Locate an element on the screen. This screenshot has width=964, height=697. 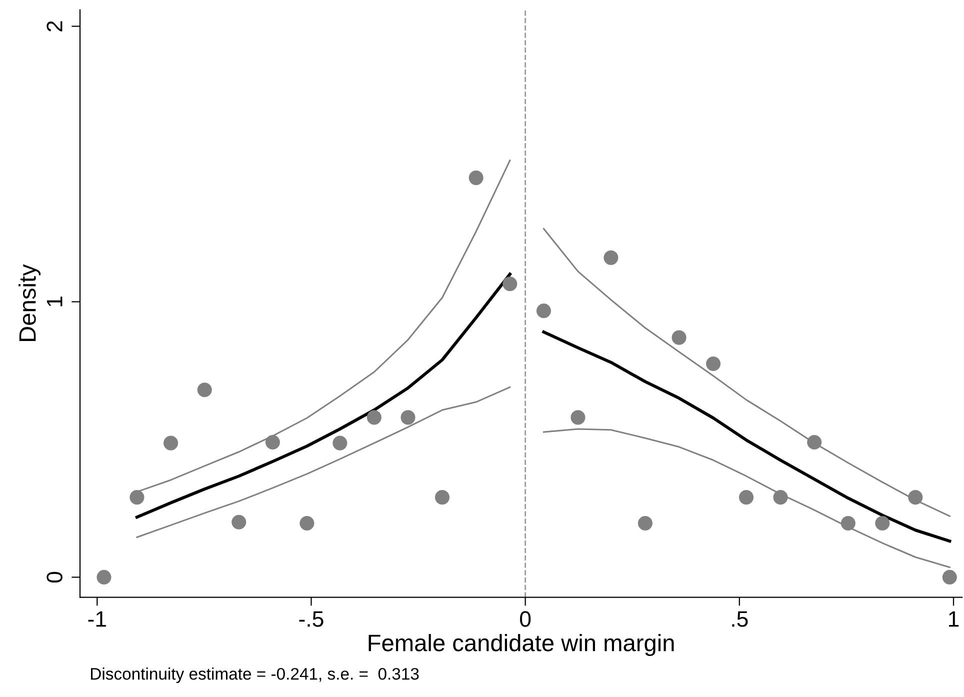
y-tick-label: 1 is located at coordinates (54, 301).